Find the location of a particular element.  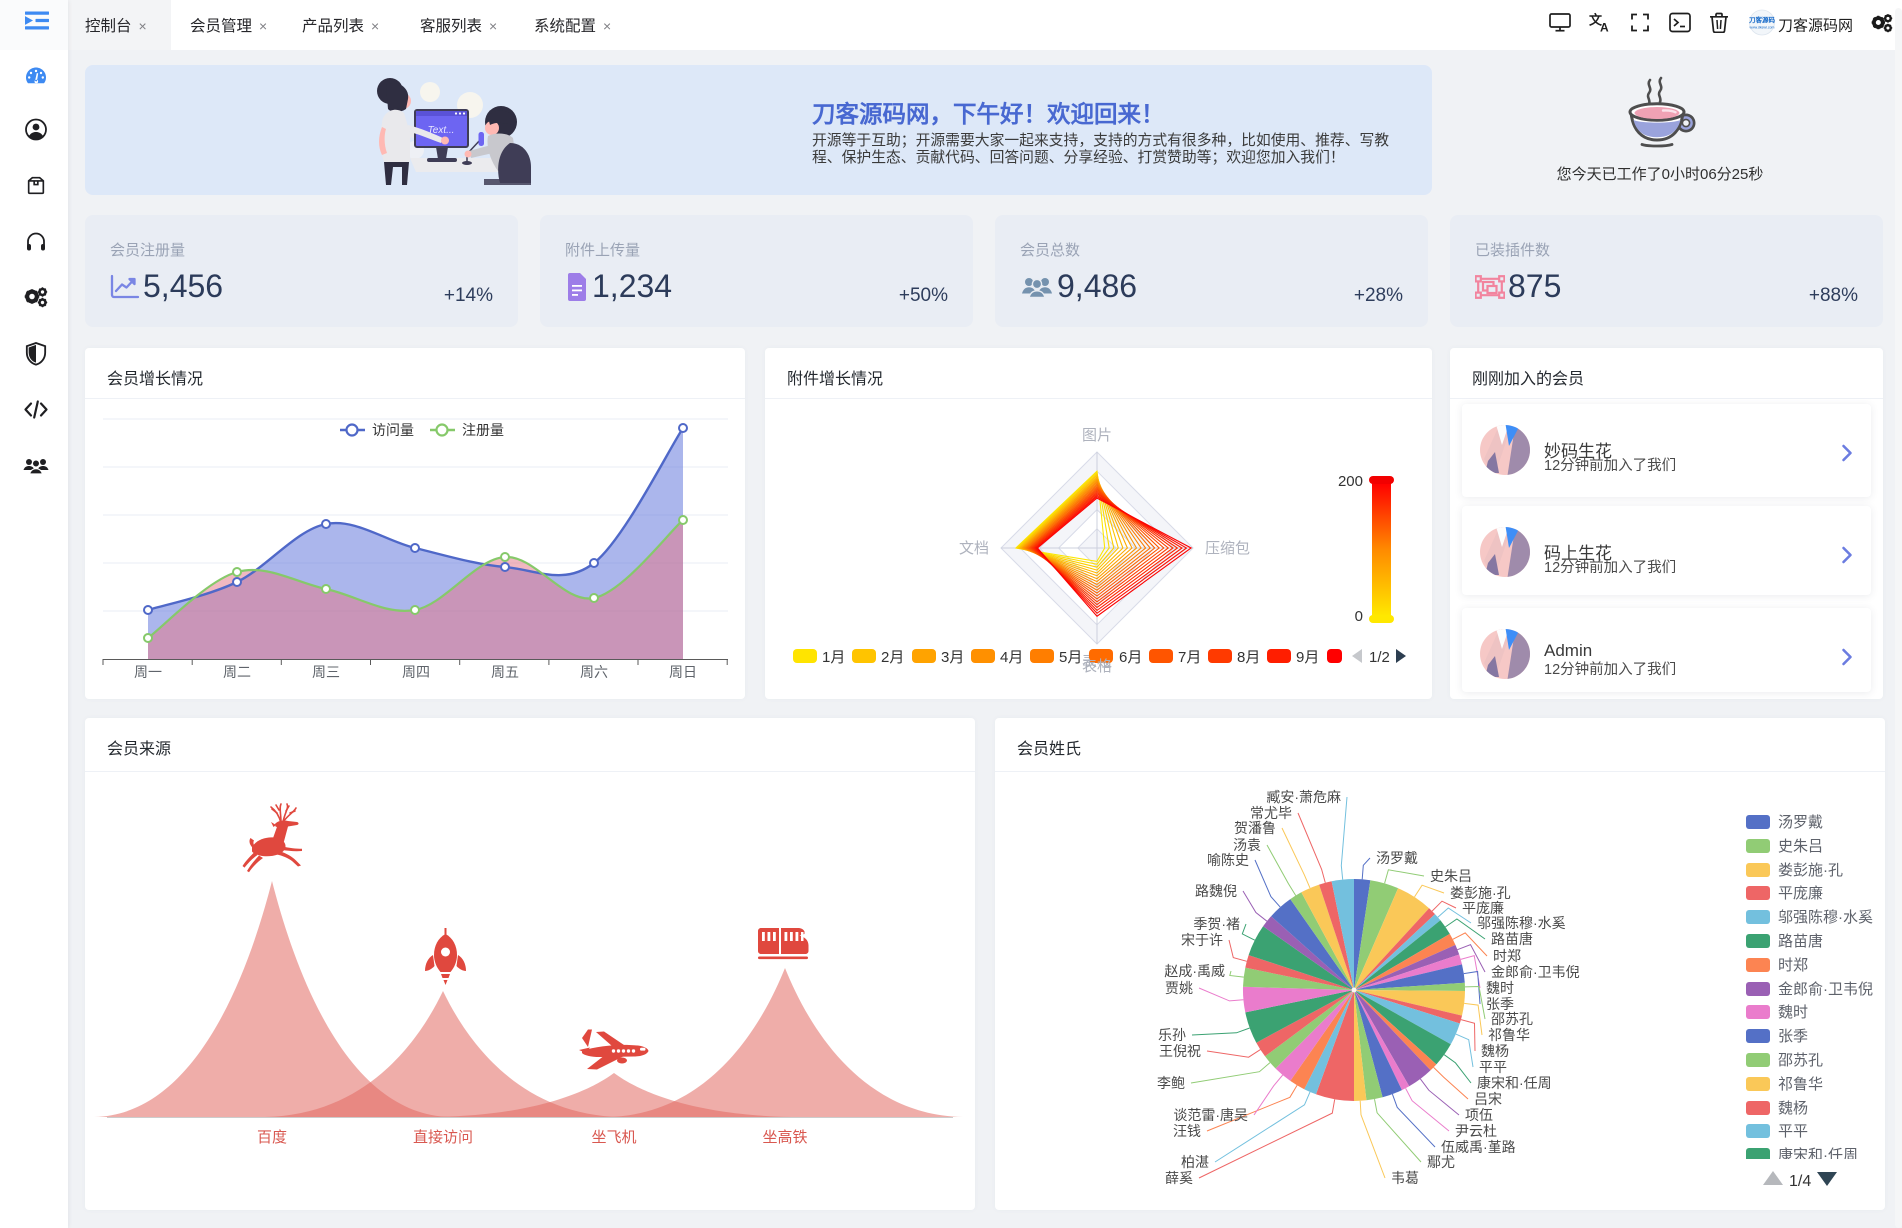

svg-text: 项伍 is located at coordinates (1479, 1115).